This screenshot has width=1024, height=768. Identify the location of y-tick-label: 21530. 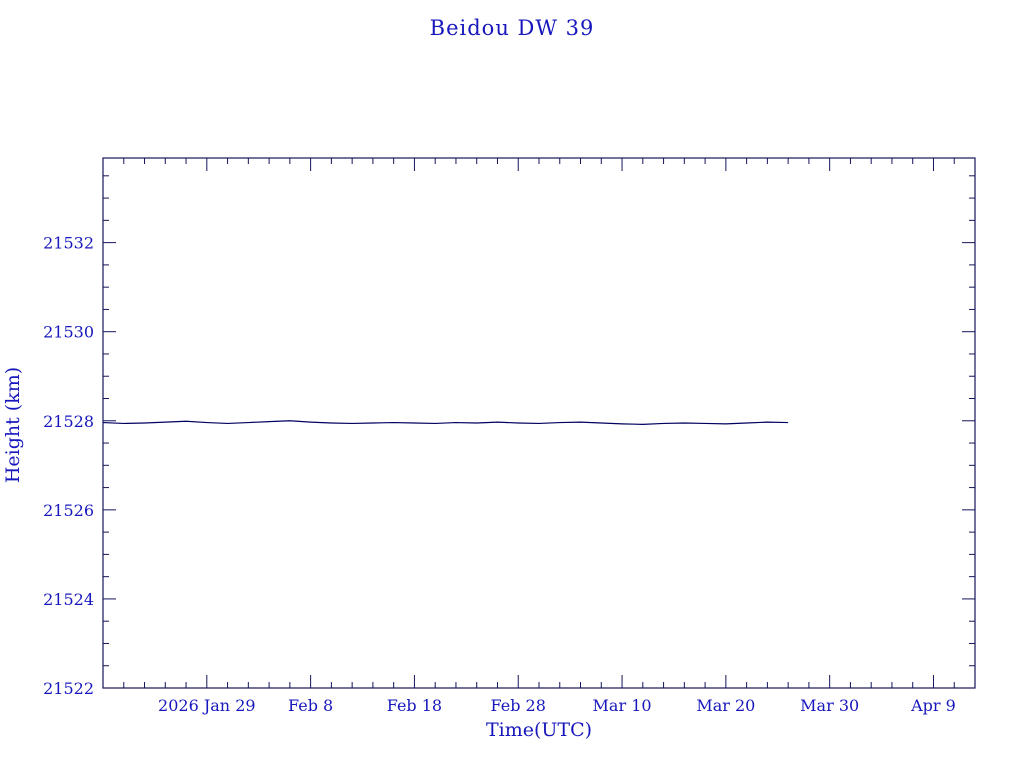
(68, 332).